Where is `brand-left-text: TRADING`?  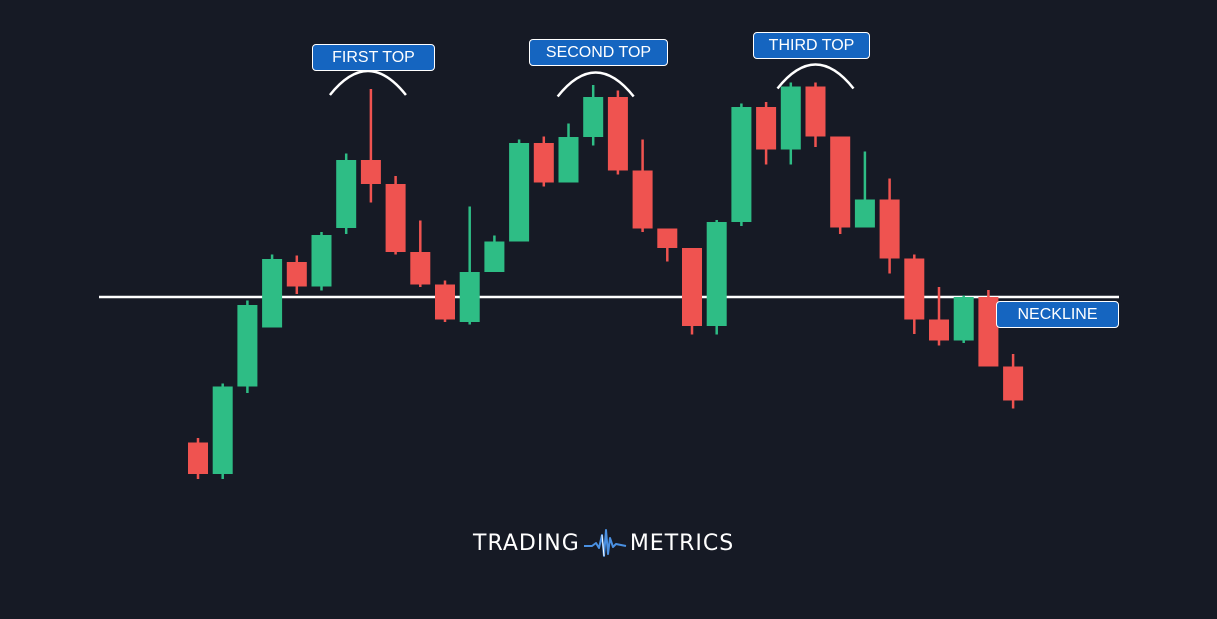
brand-left-text: TRADING is located at coordinates (526, 543).